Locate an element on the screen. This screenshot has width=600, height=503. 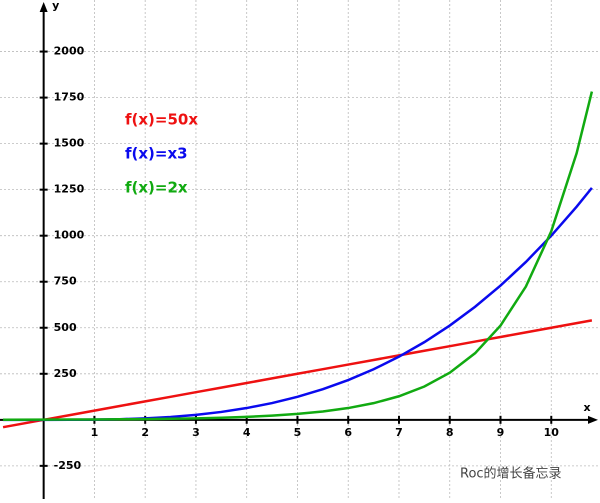
legend-entry: f(x)=x3 is located at coordinates (156, 154).